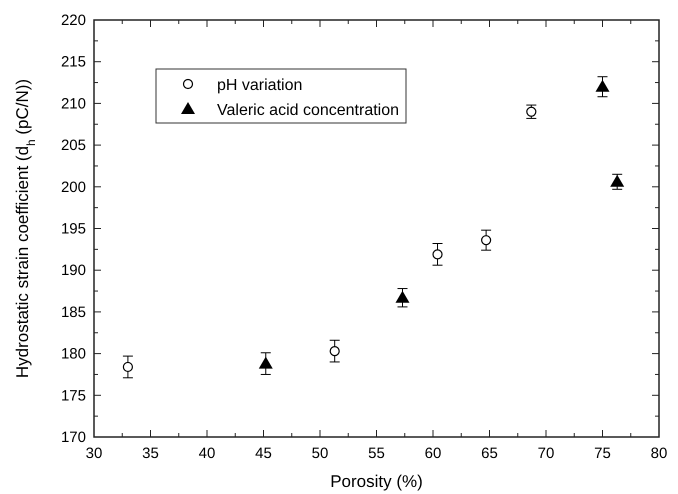 This screenshot has height=494, width=678. Describe the element at coordinates (320, 453) in the screenshot. I see `x-tick-label: 50` at that location.